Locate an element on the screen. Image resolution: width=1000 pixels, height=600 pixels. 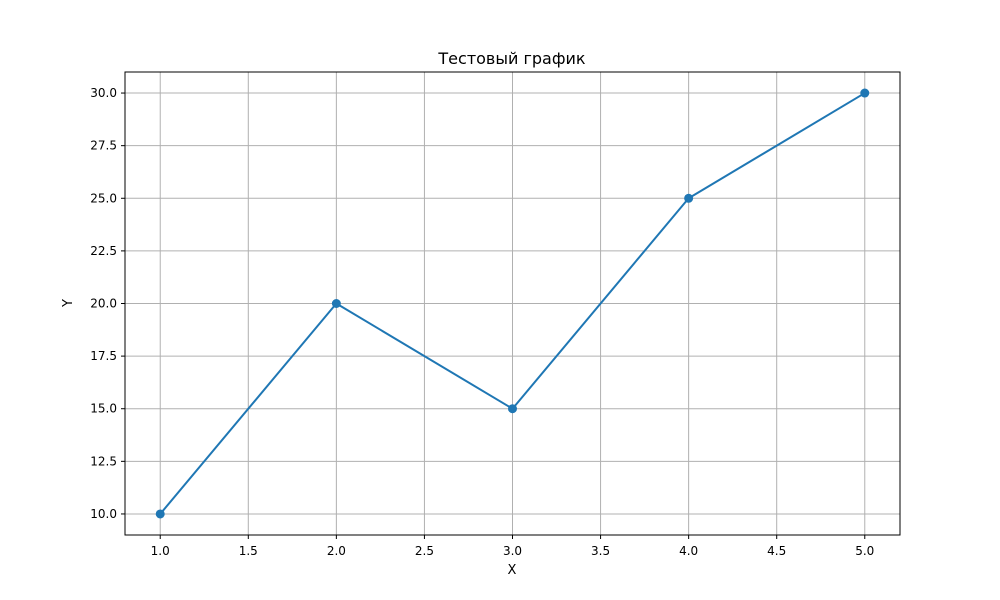
x-tick-label: 3.5 is located at coordinates (600, 551).